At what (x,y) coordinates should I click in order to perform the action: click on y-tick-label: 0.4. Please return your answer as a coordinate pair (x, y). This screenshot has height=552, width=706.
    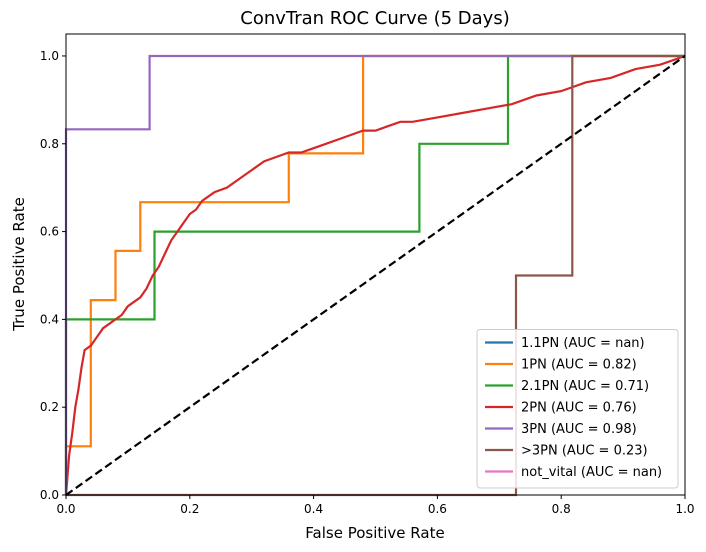
    Looking at the image, I should click on (49, 319).